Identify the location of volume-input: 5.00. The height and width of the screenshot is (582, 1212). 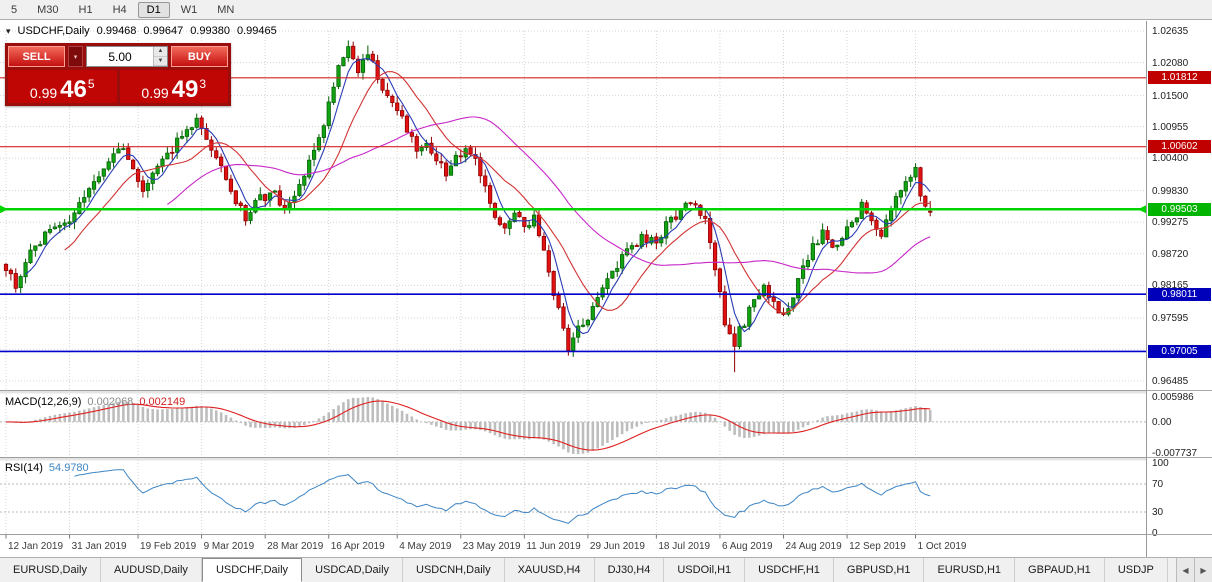
(120, 56).